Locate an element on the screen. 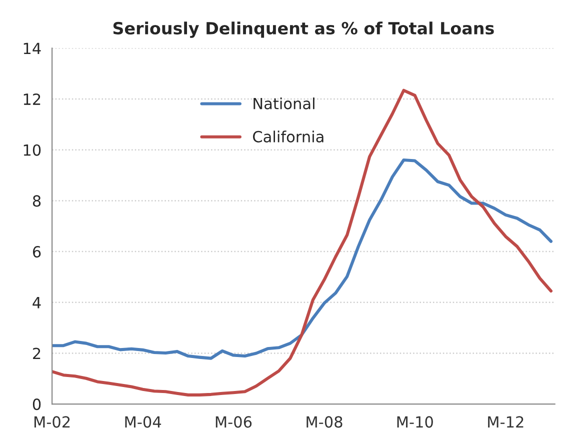  x-tick-label: M-12 is located at coordinates (506, 422).